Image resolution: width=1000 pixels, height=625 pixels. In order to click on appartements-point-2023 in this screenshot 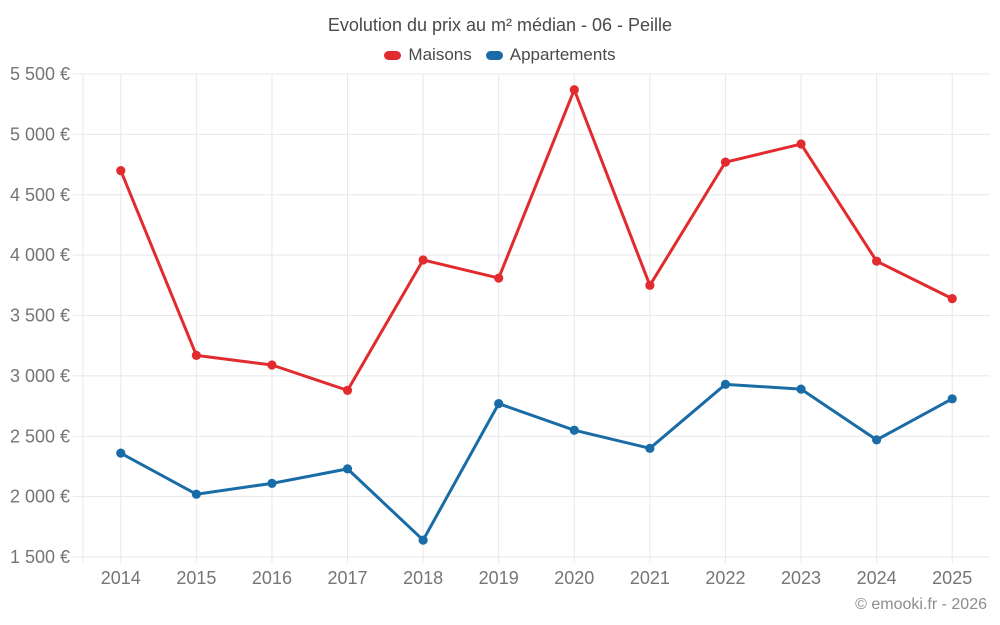, I will do `click(801, 389)`.